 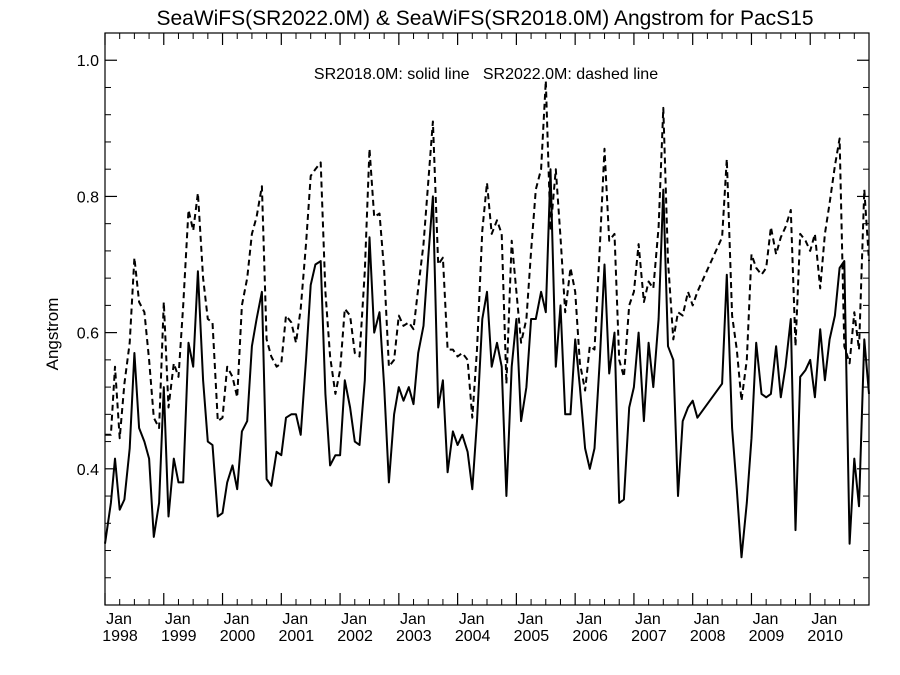 I want to click on x-tick-year: 2001, so click(x=297, y=636).